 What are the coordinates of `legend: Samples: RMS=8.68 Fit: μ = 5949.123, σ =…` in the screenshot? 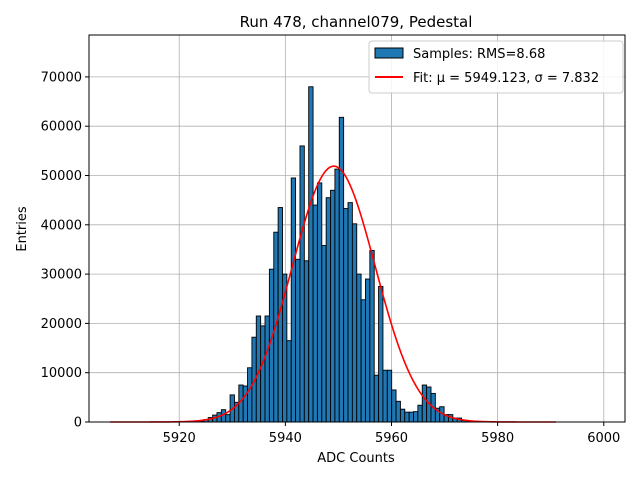 It's located at (496, 67).